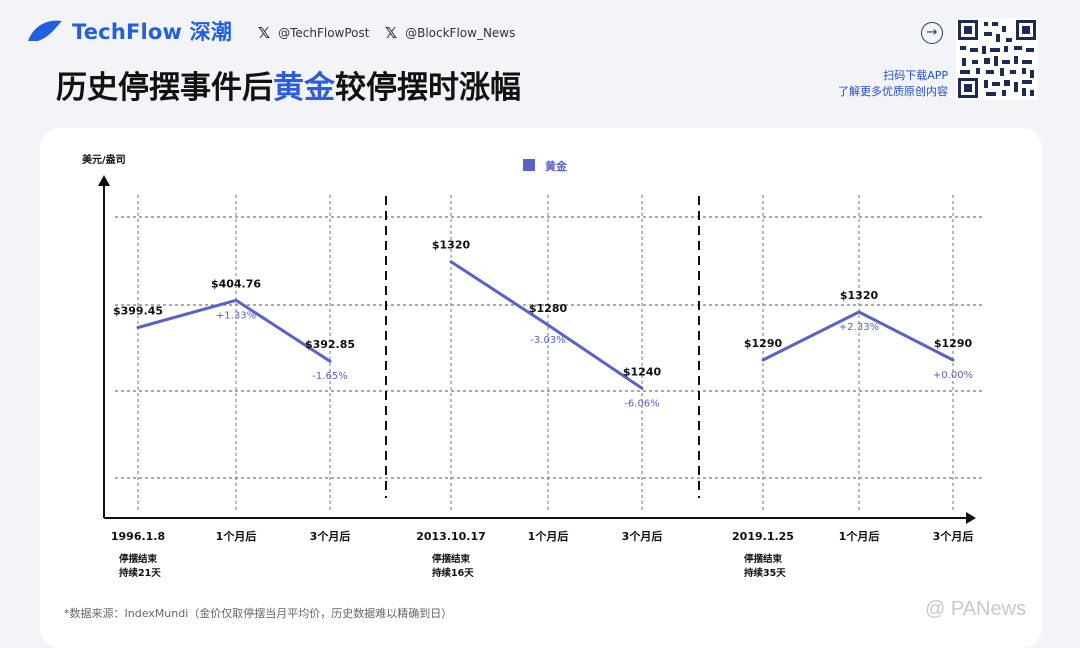 Image resolution: width=1080 pixels, height=648 pixels. I want to click on page-title: 历史停摆事件后黄金较停摆时涨幅, so click(288, 84).